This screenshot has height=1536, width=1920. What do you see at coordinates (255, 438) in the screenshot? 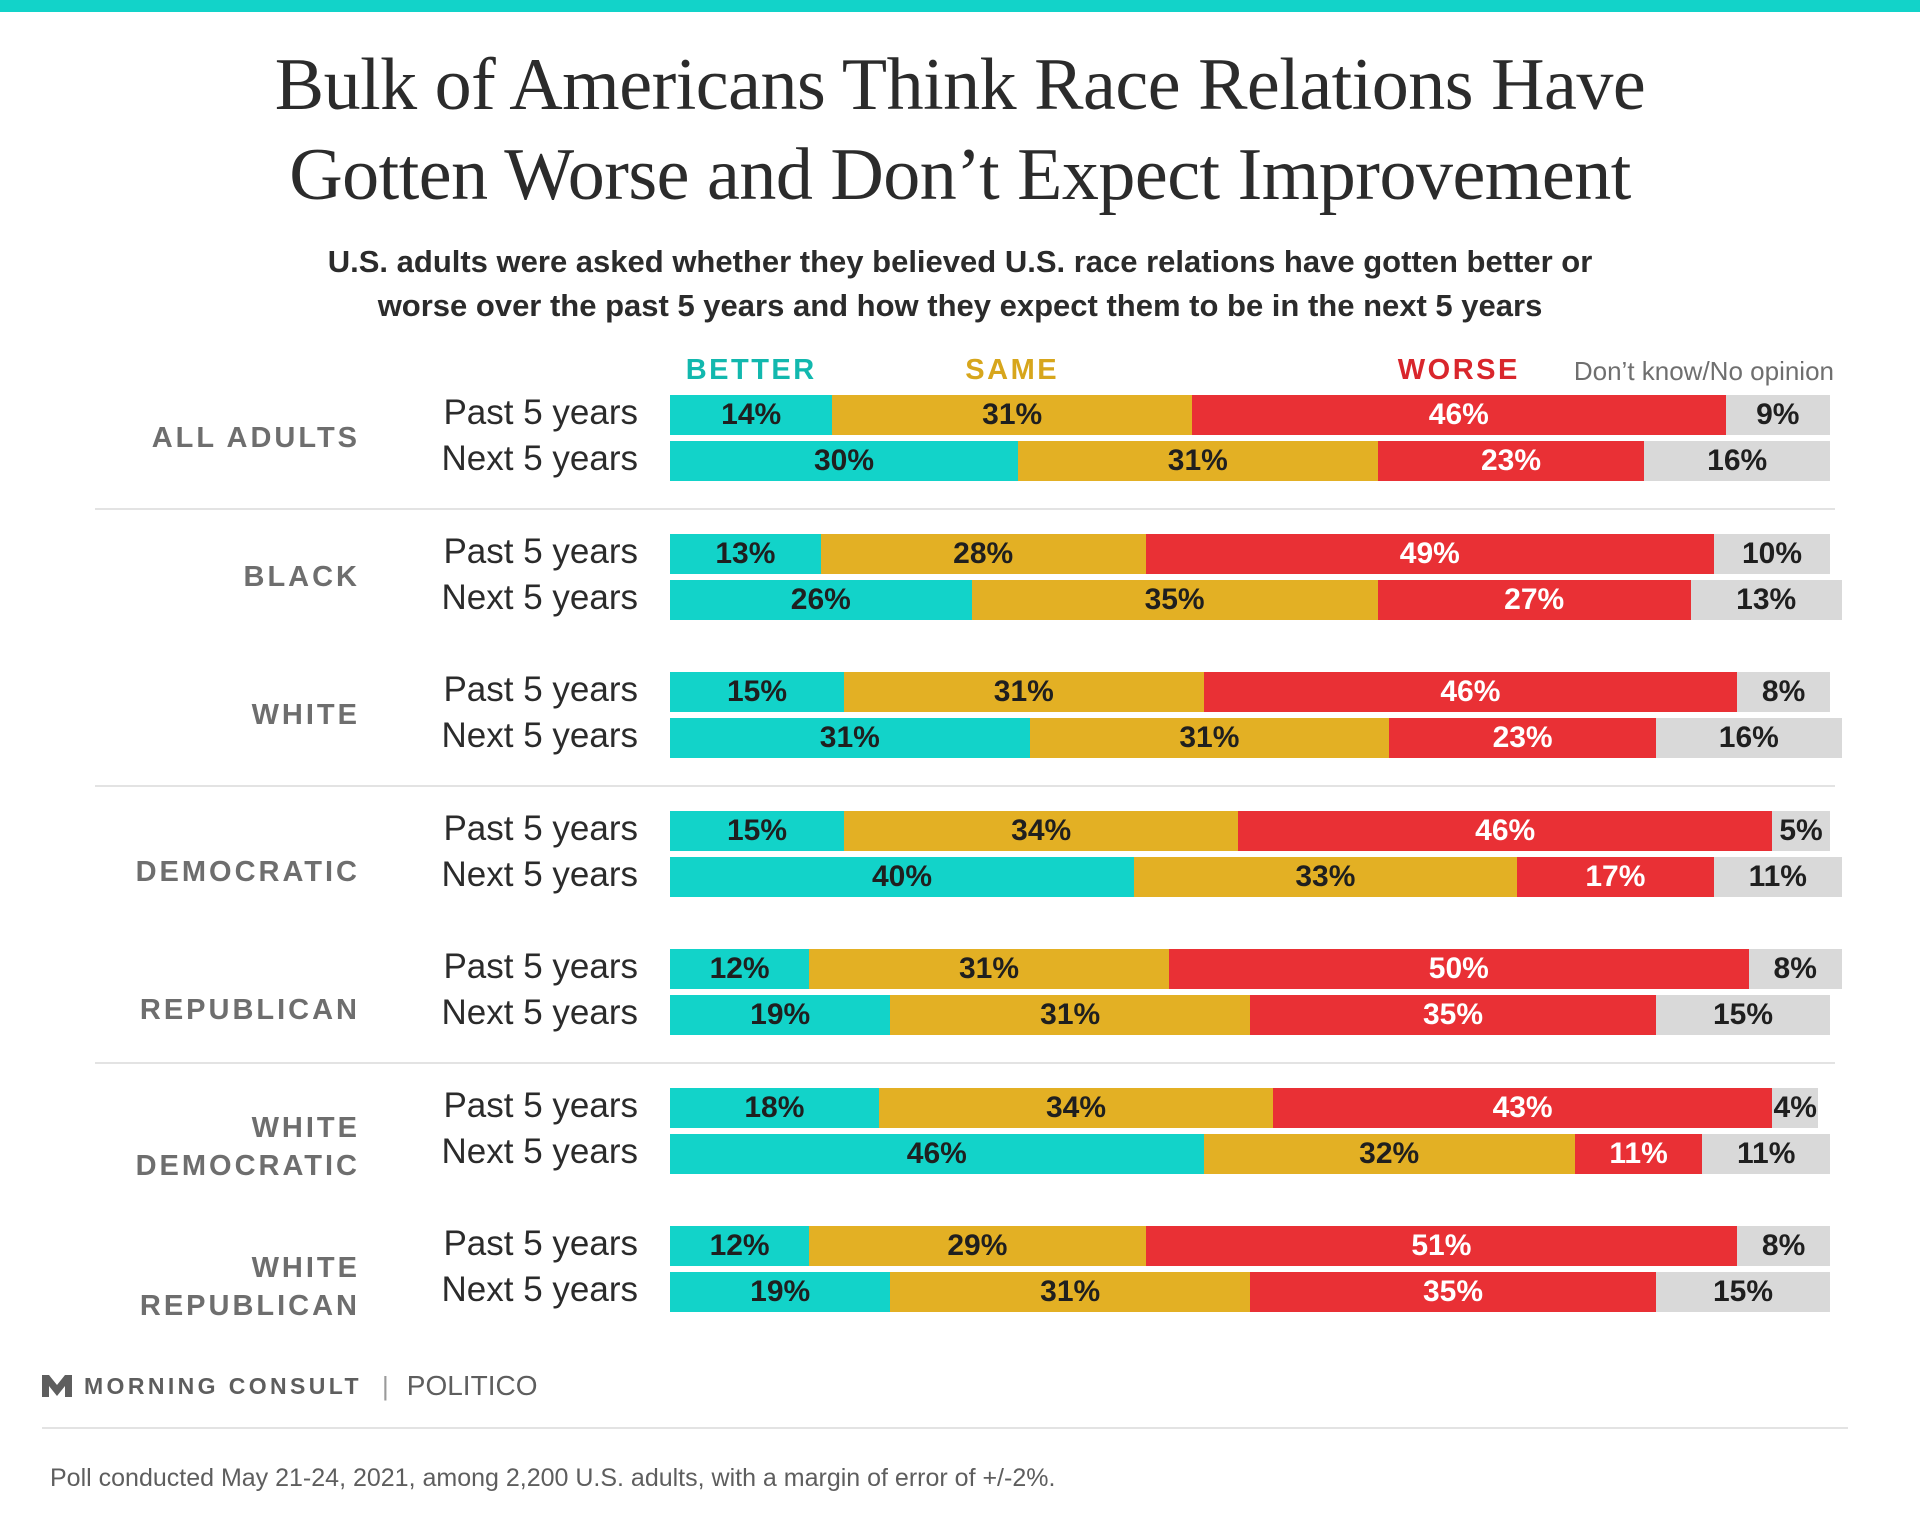
I see `group-label-line: ALL ADULTS` at bounding box center [255, 438].